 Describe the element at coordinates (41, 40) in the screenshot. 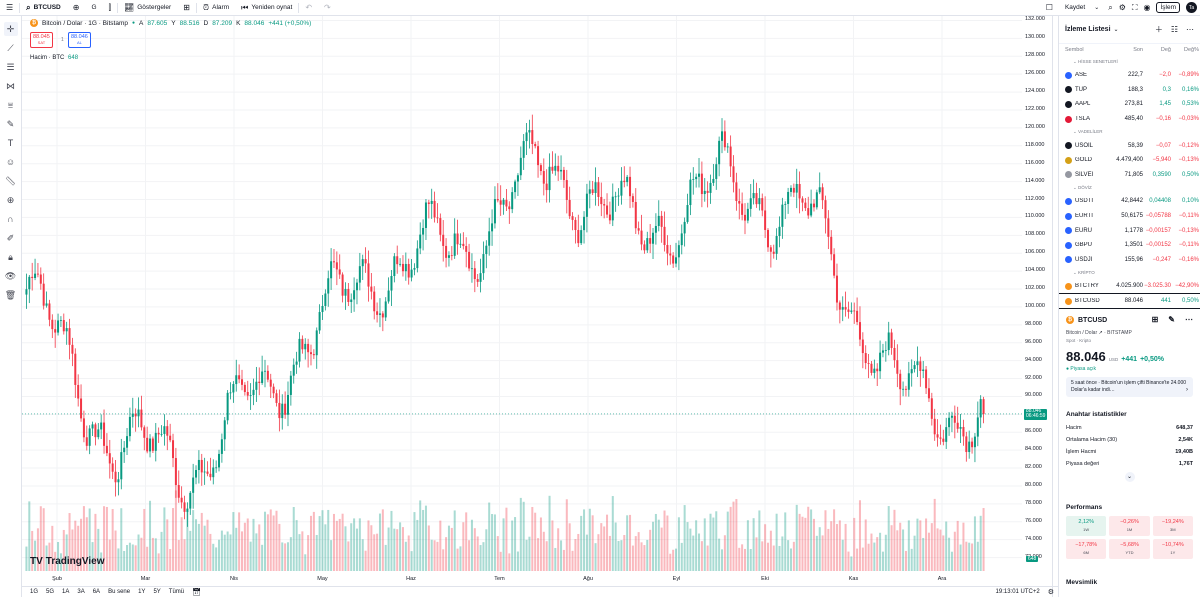

I see `sell-button: 88.045 SAT` at that location.